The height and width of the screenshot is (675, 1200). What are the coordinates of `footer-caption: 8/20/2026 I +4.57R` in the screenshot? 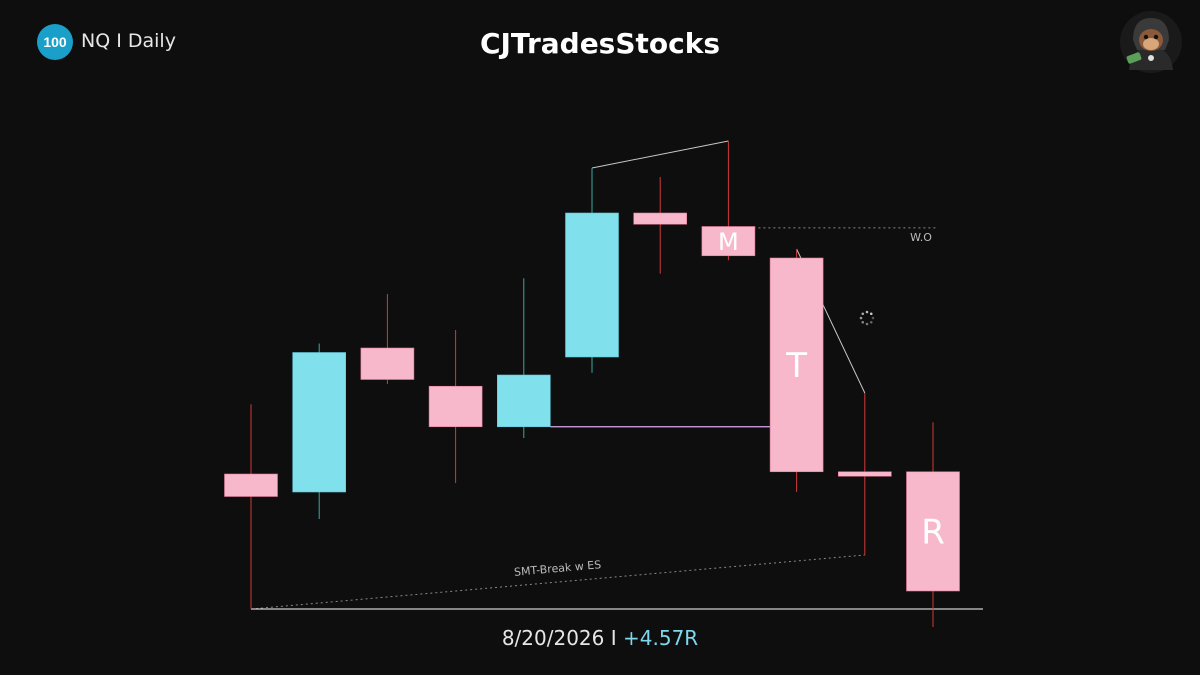 It's located at (600, 638).